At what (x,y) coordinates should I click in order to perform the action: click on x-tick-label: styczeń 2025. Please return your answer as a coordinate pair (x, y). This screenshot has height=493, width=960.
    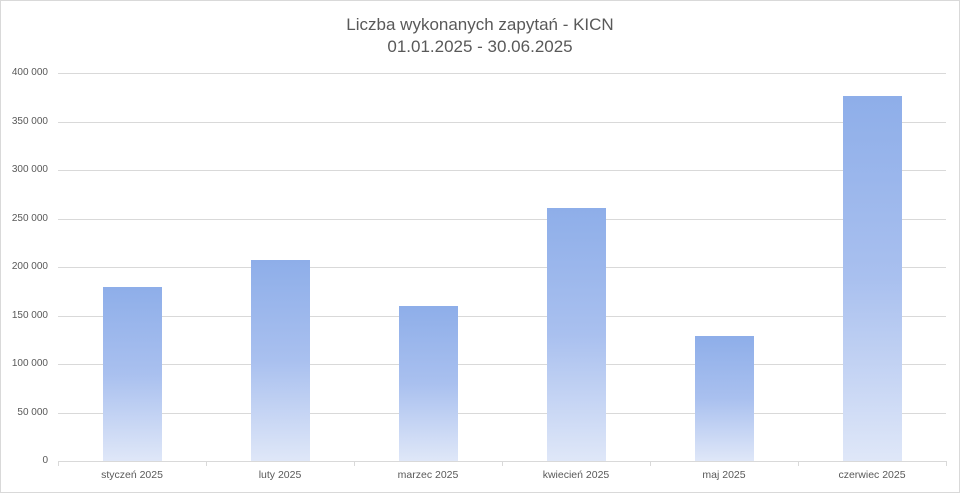
    Looking at the image, I should click on (132, 475).